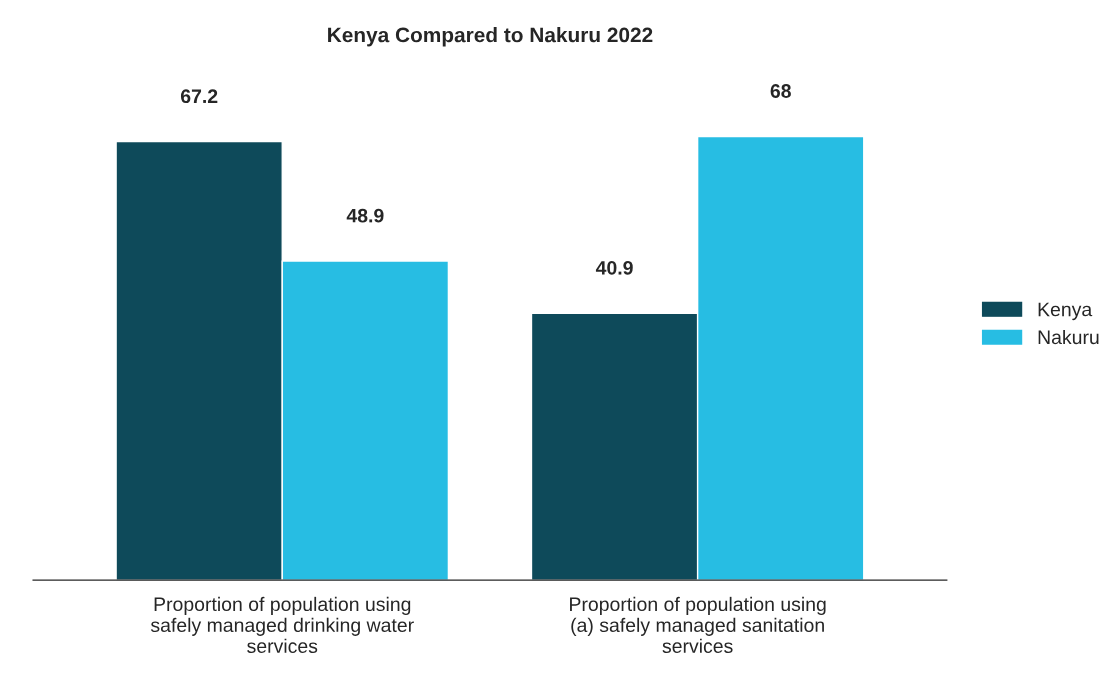 The image size is (1101, 699). Describe the element at coordinates (1065, 311) in the screenshot. I see `legend-label: Kenya` at that location.